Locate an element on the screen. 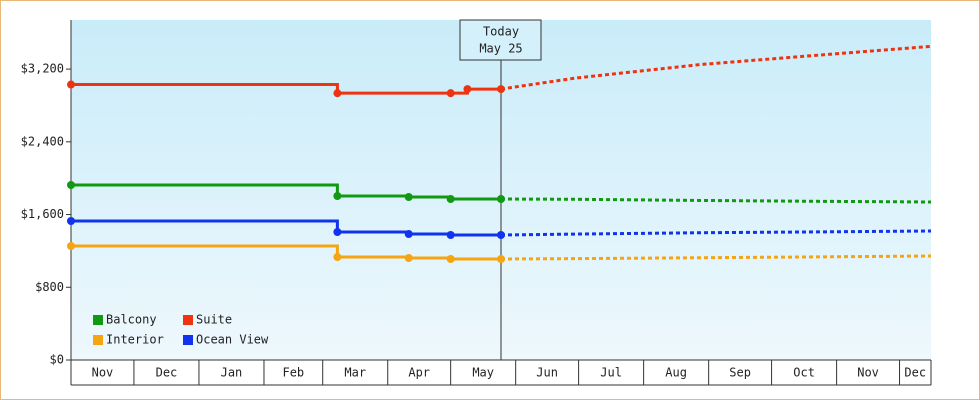  legend-label: Interior is located at coordinates (135, 340).